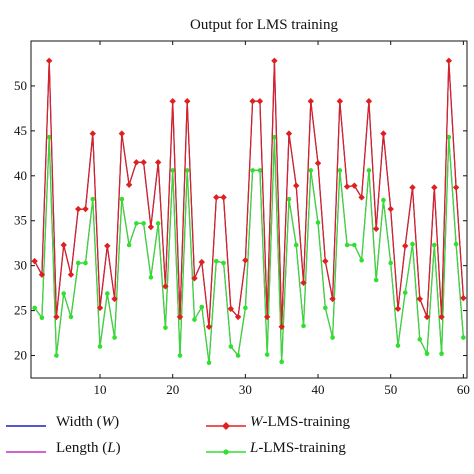 The width and height of the screenshot is (474, 474). Describe the element at coordinates (318, 389) in the screenshot. I see `x-tick-label: 40` at that location.